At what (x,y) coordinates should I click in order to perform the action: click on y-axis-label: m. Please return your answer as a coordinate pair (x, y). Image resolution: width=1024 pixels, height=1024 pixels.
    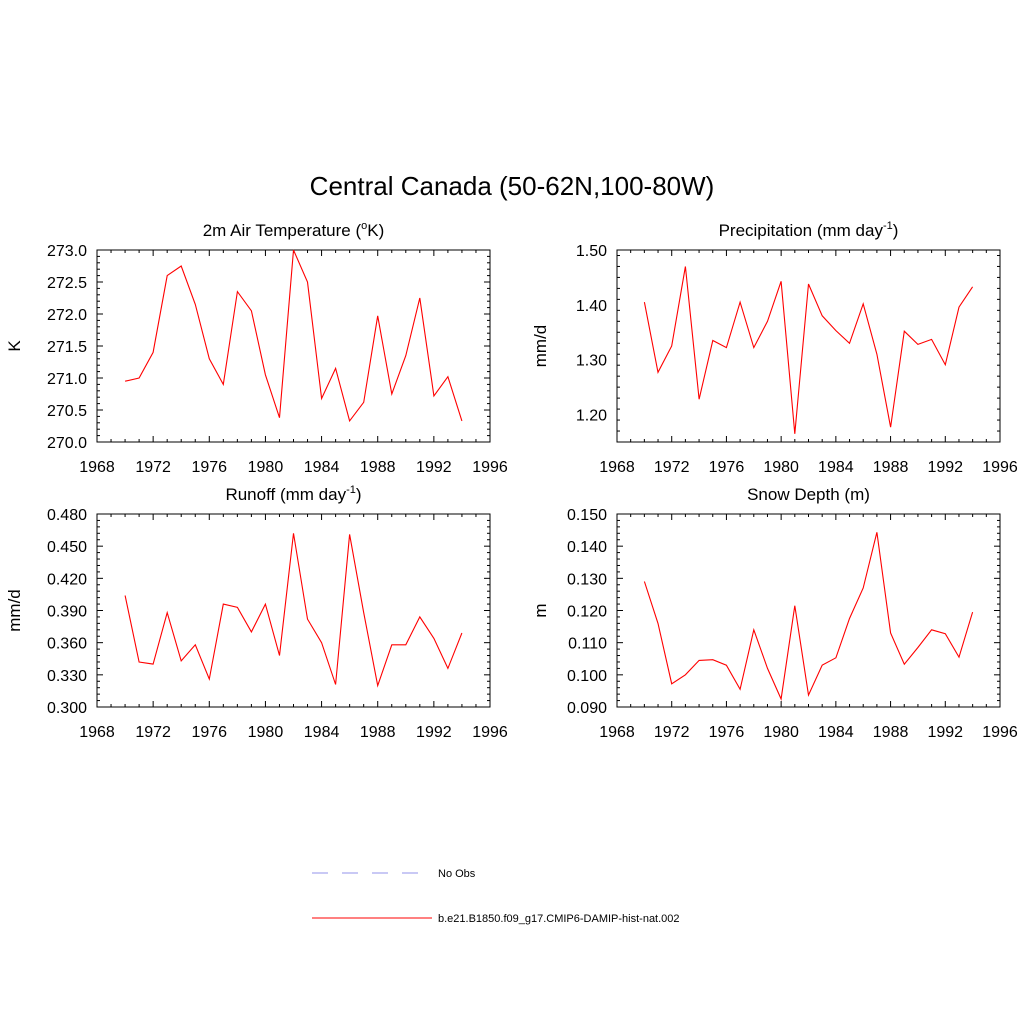
    Looking at the image, I should click on (540, 610).